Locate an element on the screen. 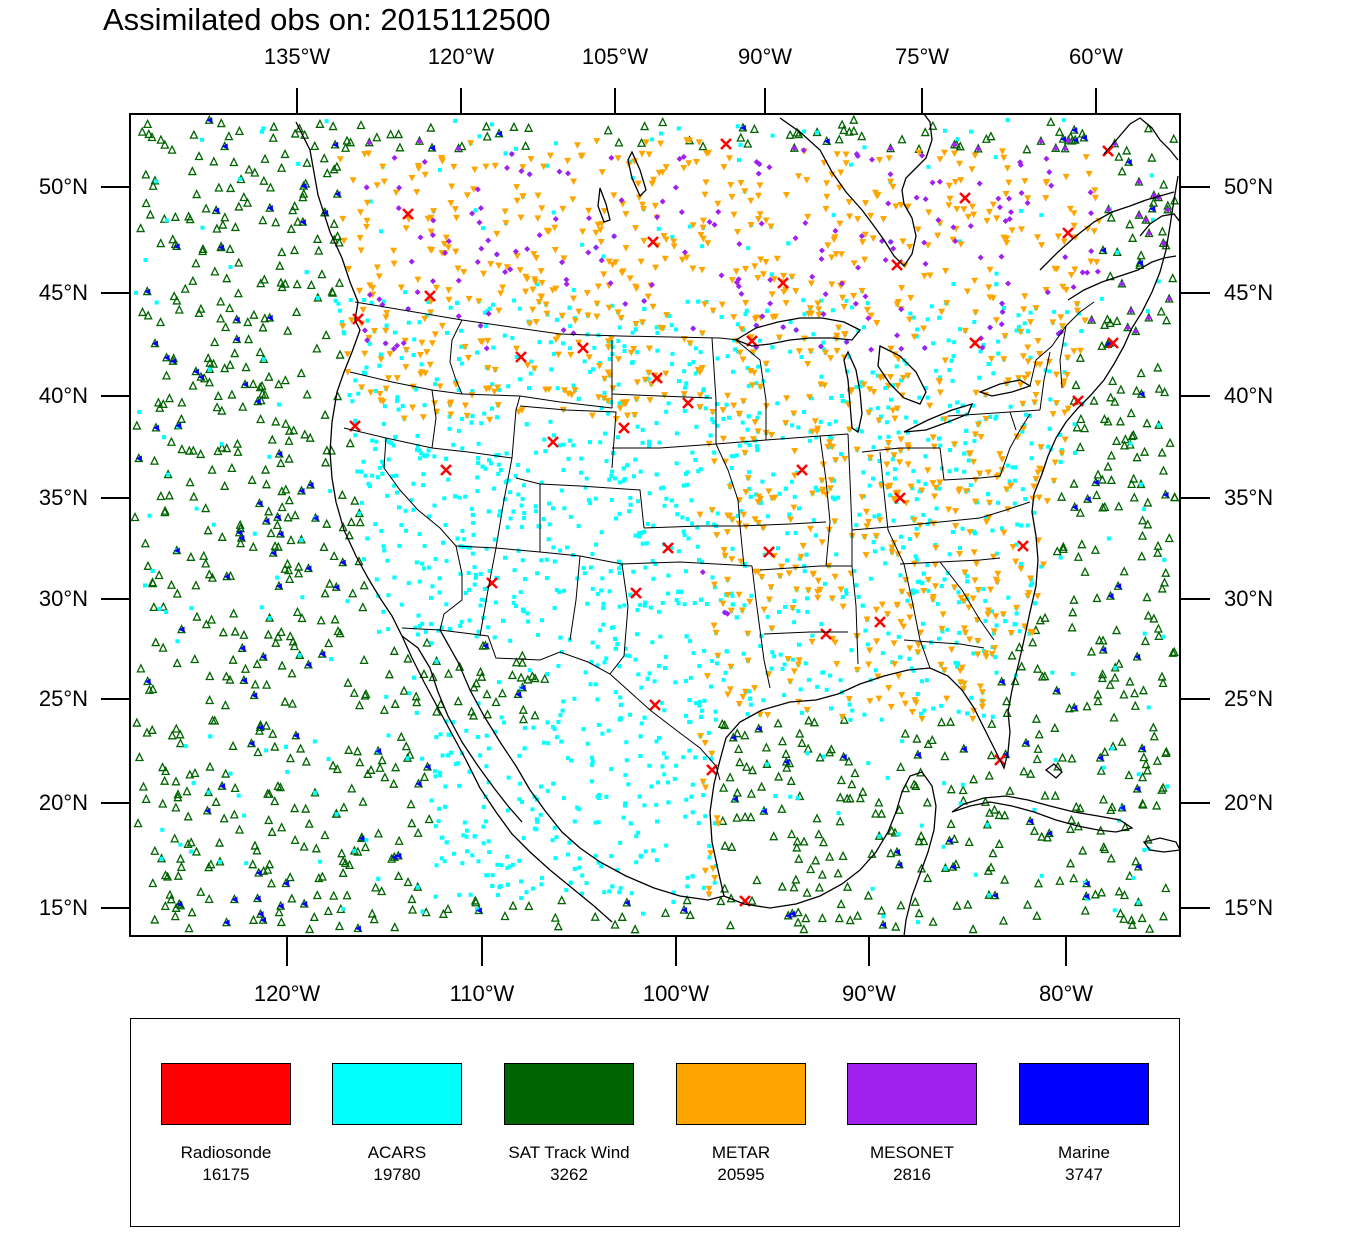 The height and width of the screenshot is (1250, 1350). coastline-hispaniola is located at coordinates (1161, 845).